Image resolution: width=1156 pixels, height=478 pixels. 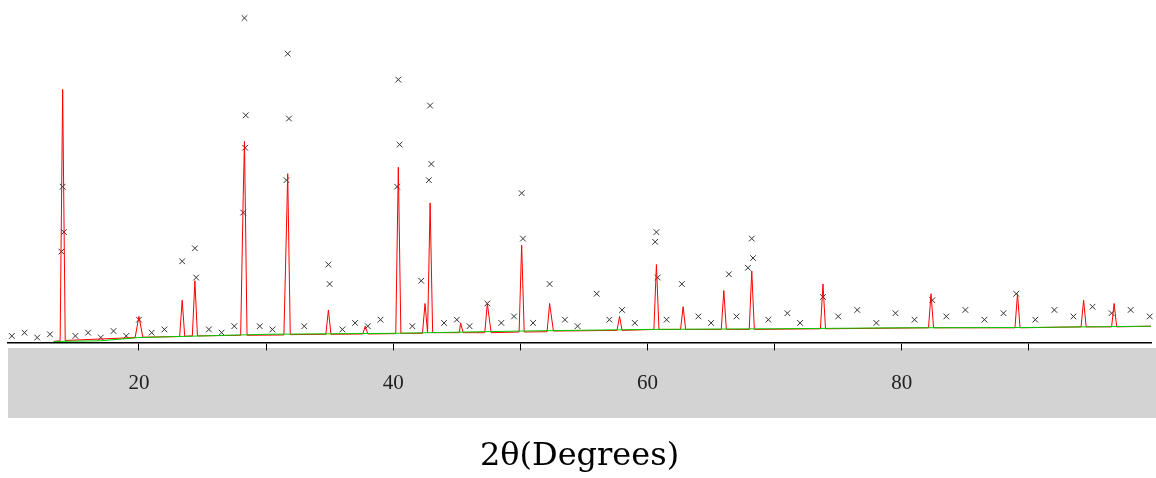 I want to click on x-axis-title: 2θ(Degrees), so click(x=579, y=454).